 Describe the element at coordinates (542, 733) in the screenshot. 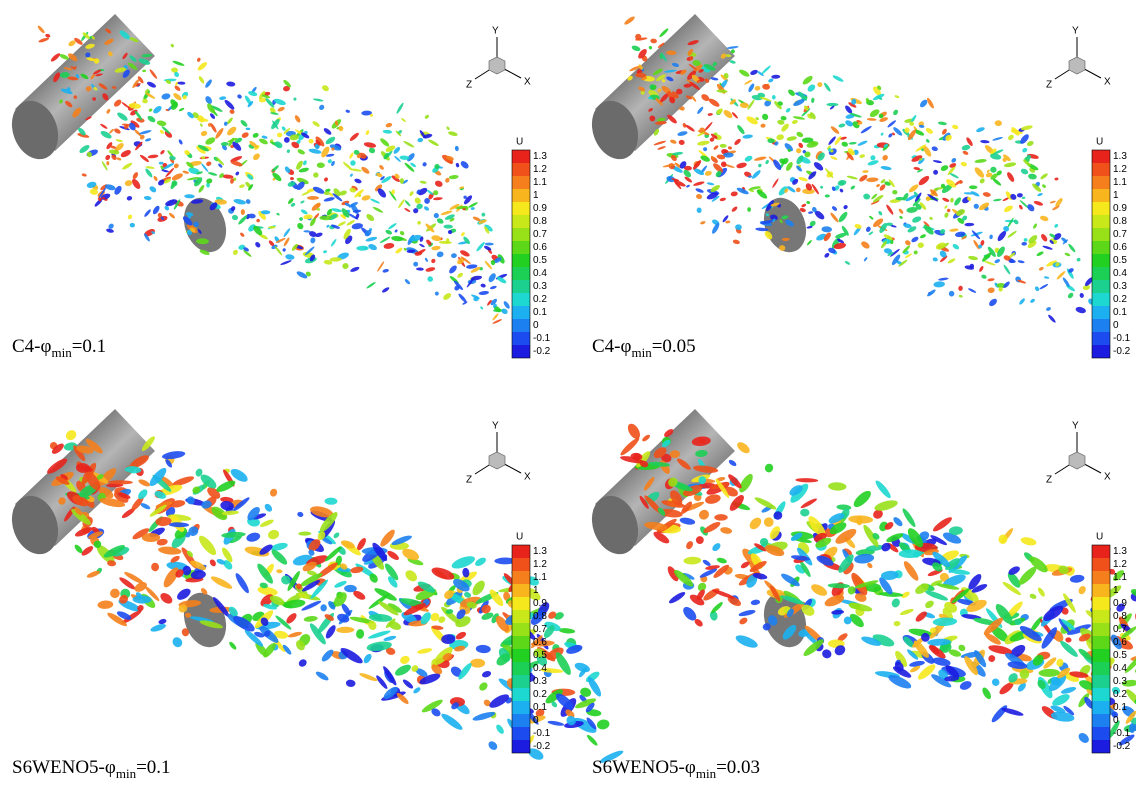

I see `colorbar-label: -0.1` at that location.